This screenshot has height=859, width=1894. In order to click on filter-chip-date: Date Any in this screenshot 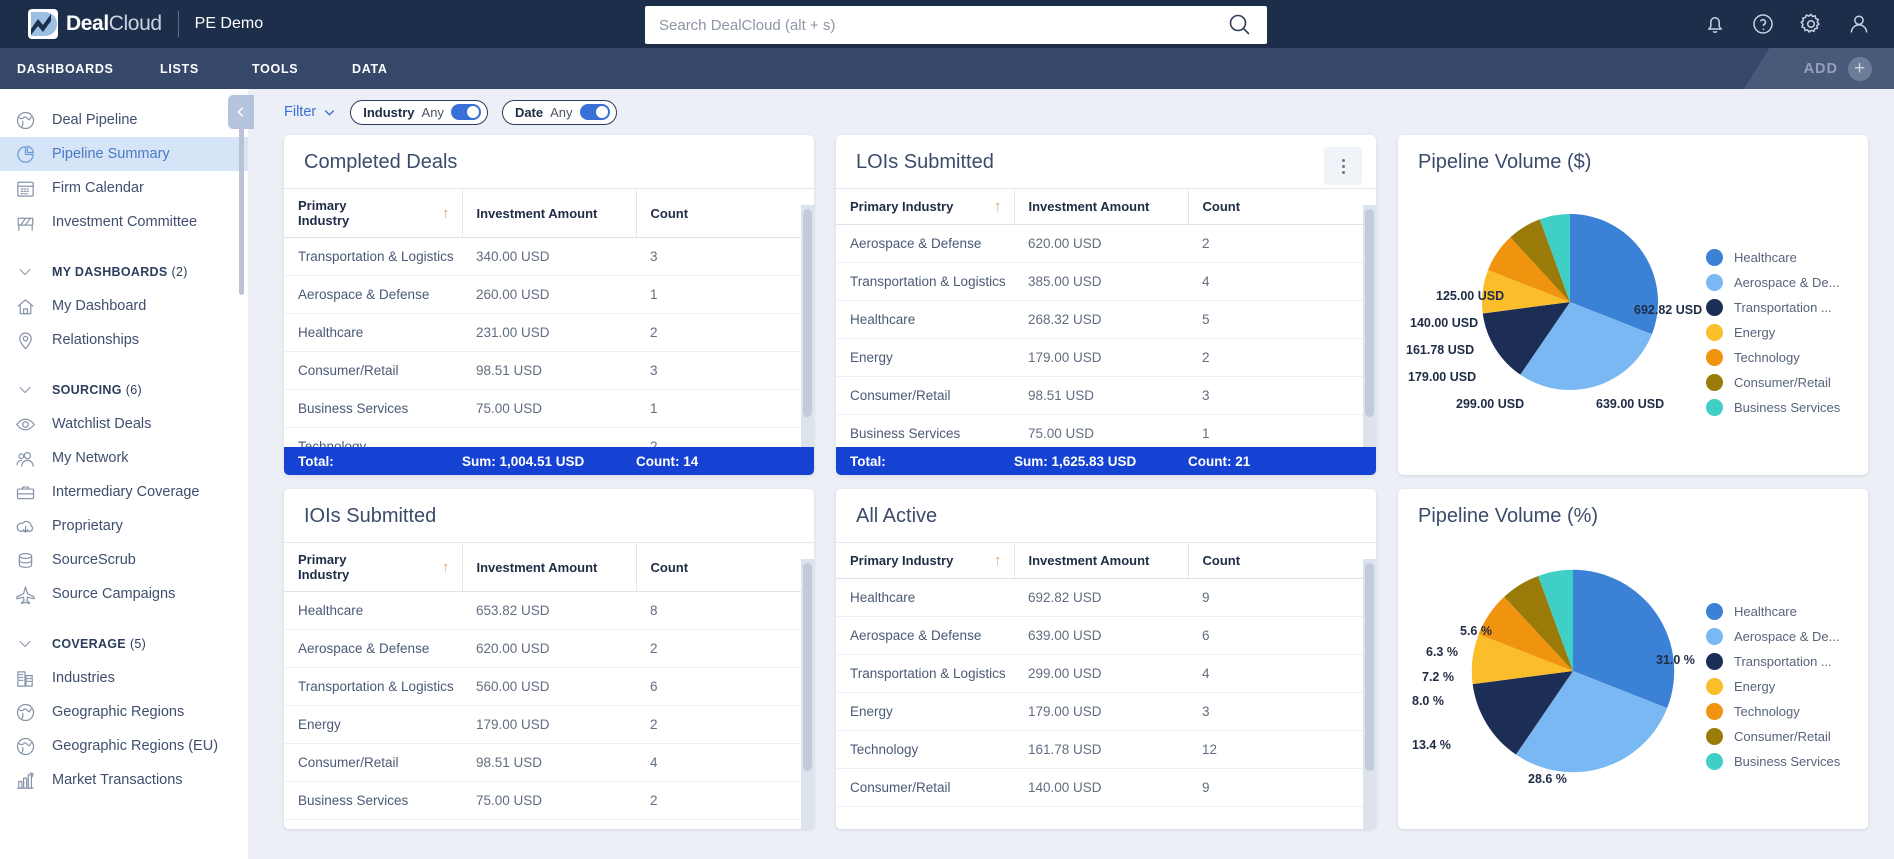, I will do `click(559, 112)`.